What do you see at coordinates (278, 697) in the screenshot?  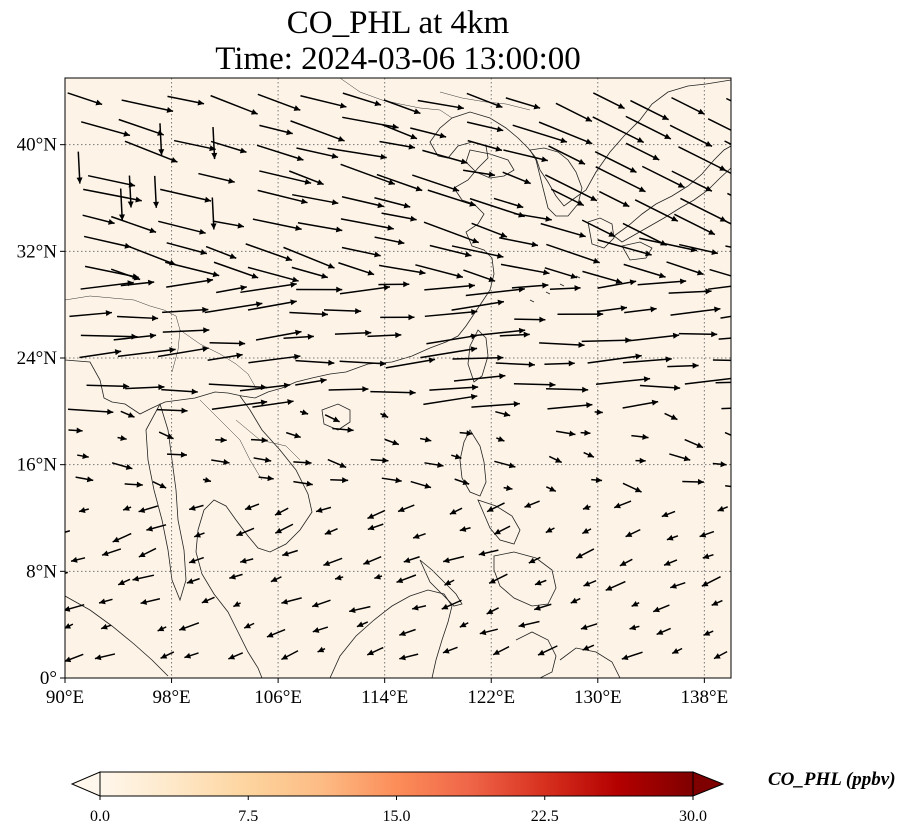 I see `lon-tick-label: 106°E` at bounding box center [278, 697].